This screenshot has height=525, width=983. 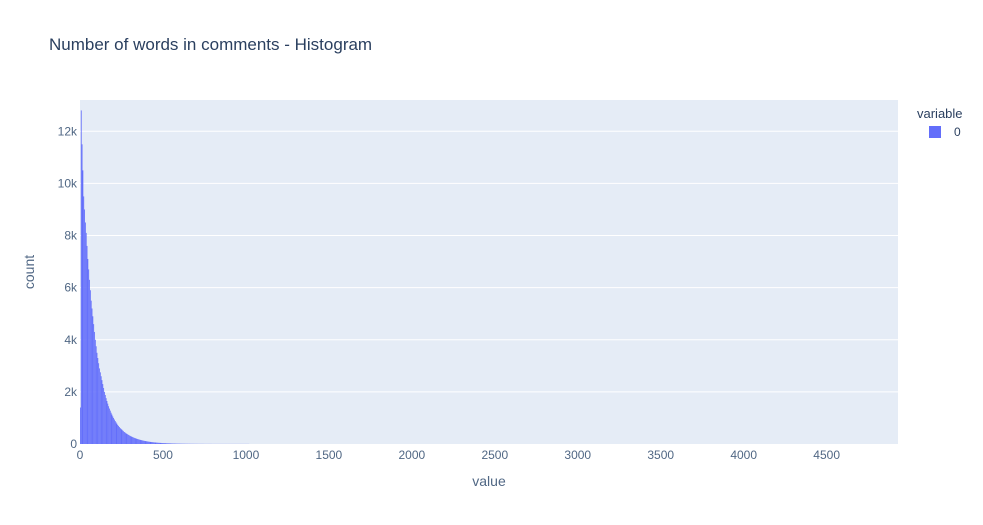 I want to click on legend-item-0: 0, so click(x=945, y=132).